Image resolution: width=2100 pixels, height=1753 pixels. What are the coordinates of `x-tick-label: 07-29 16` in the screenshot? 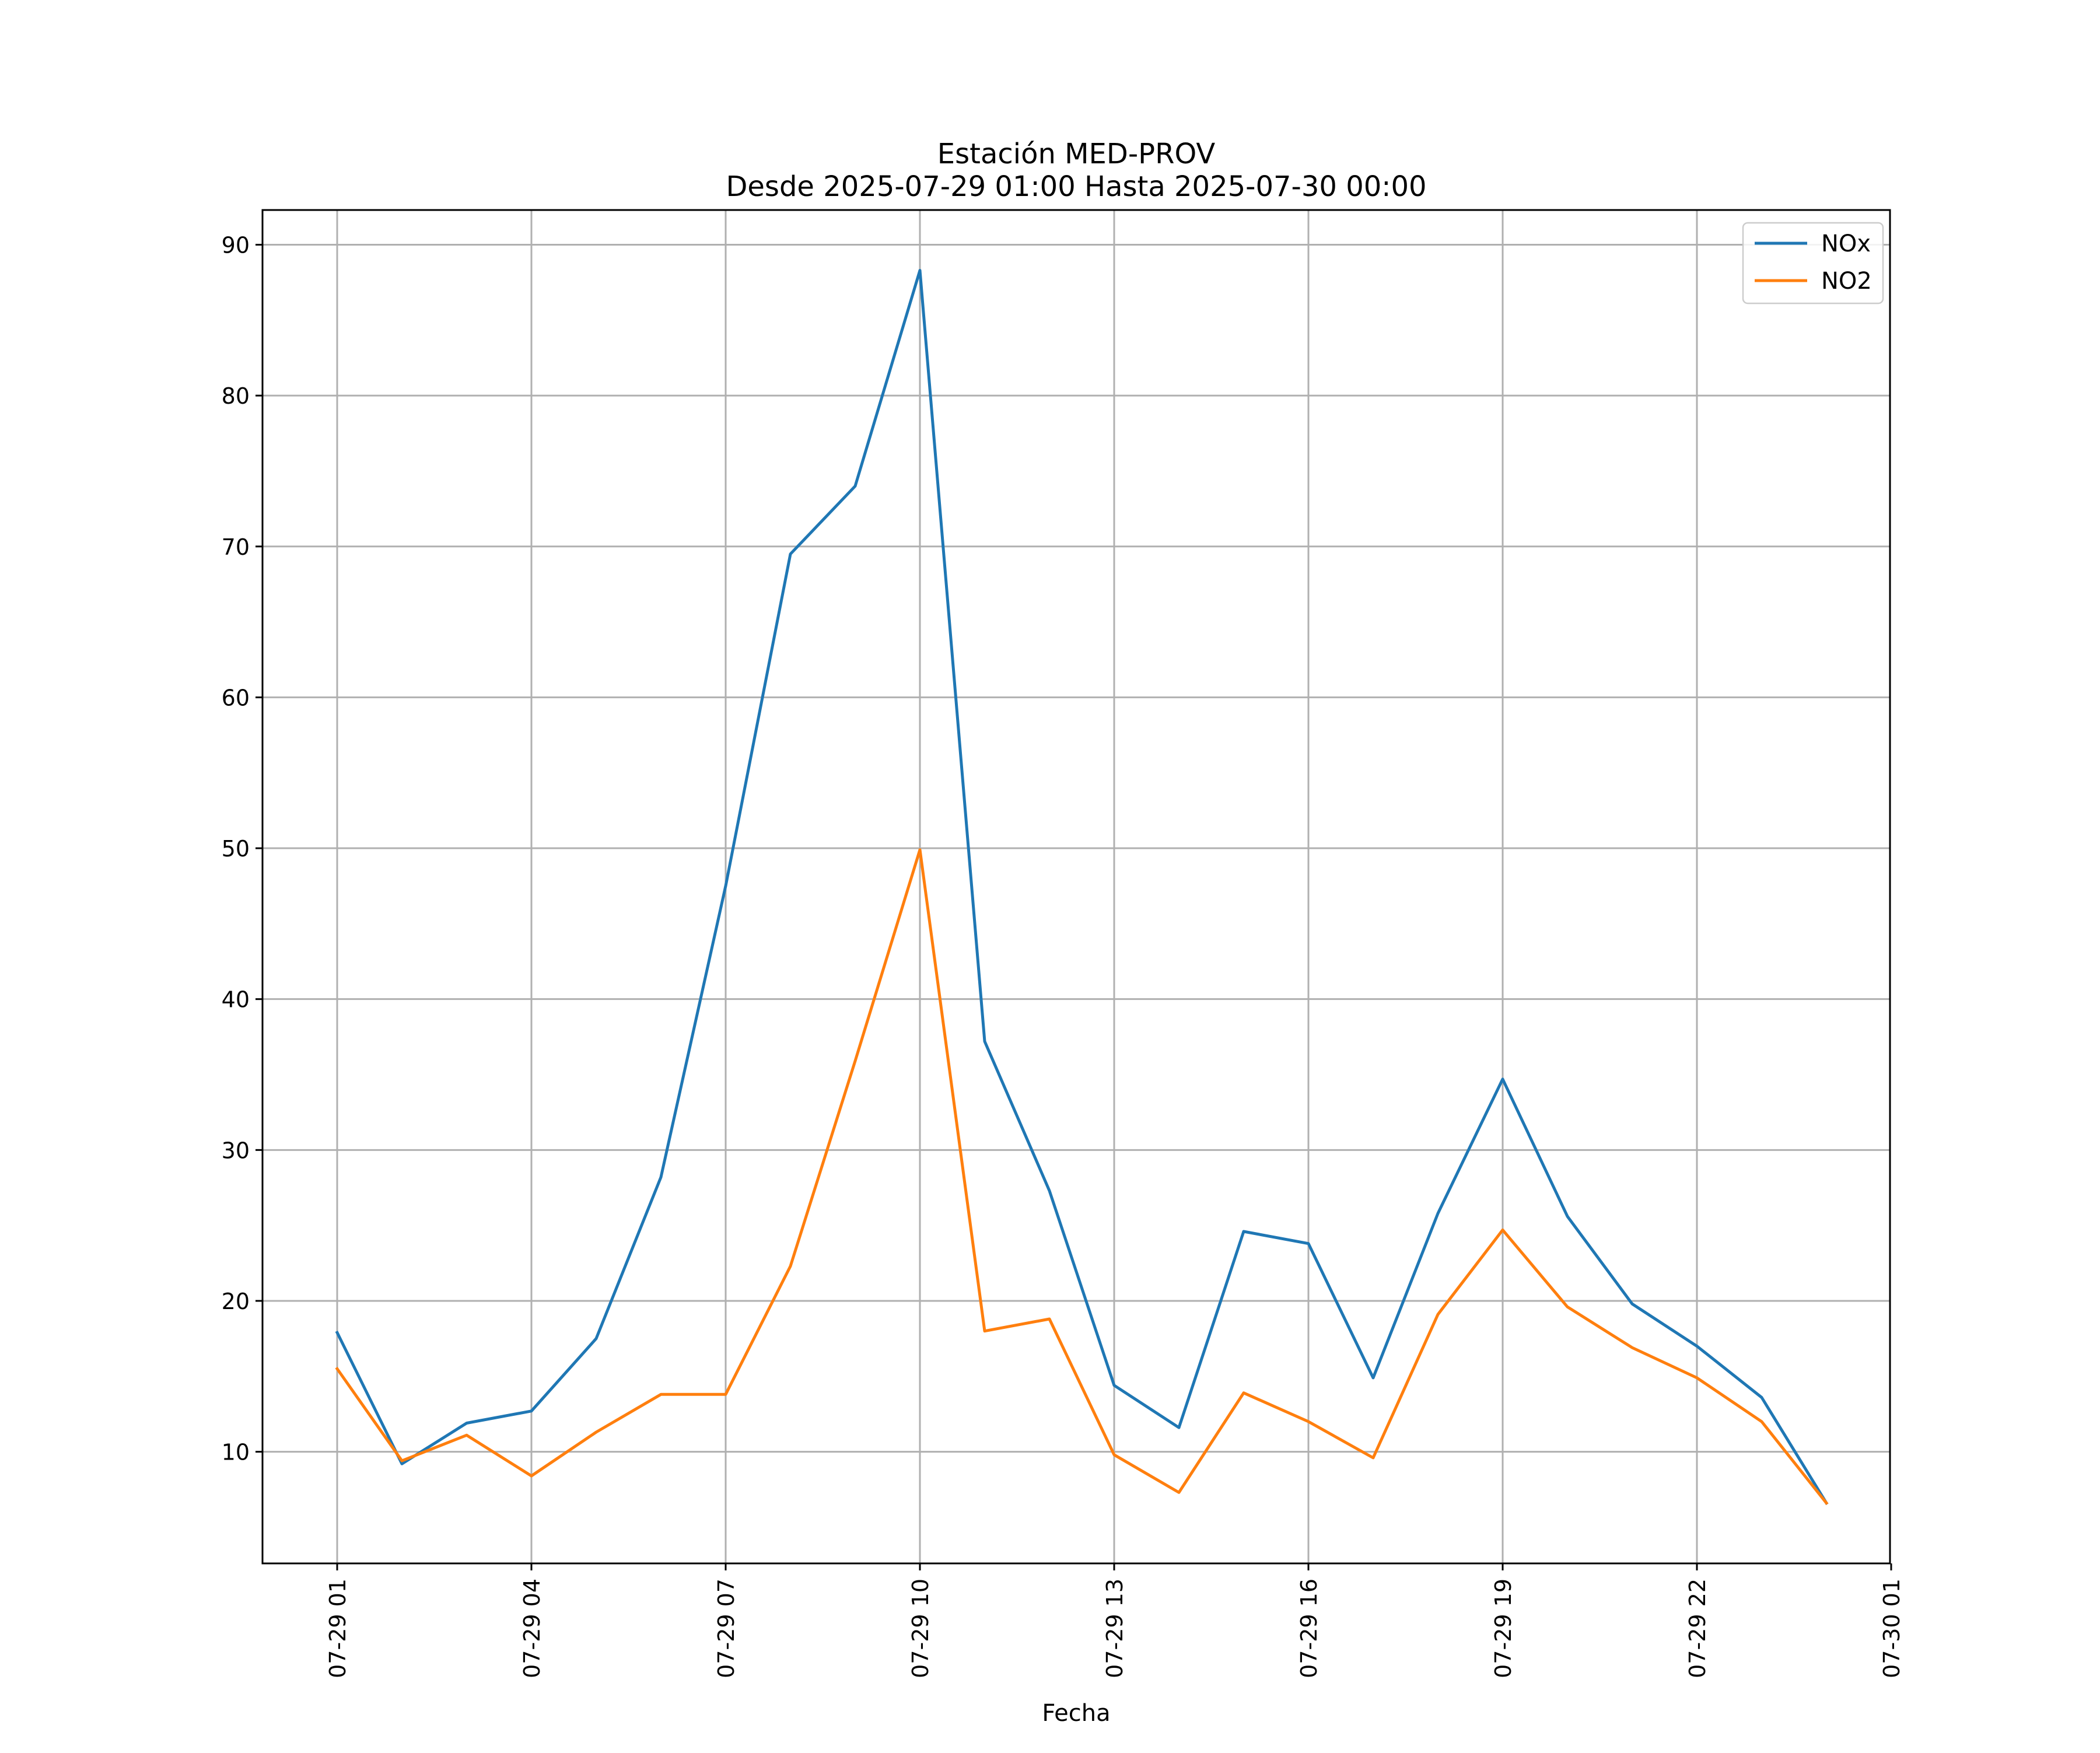 It's located at (1309, 1628).